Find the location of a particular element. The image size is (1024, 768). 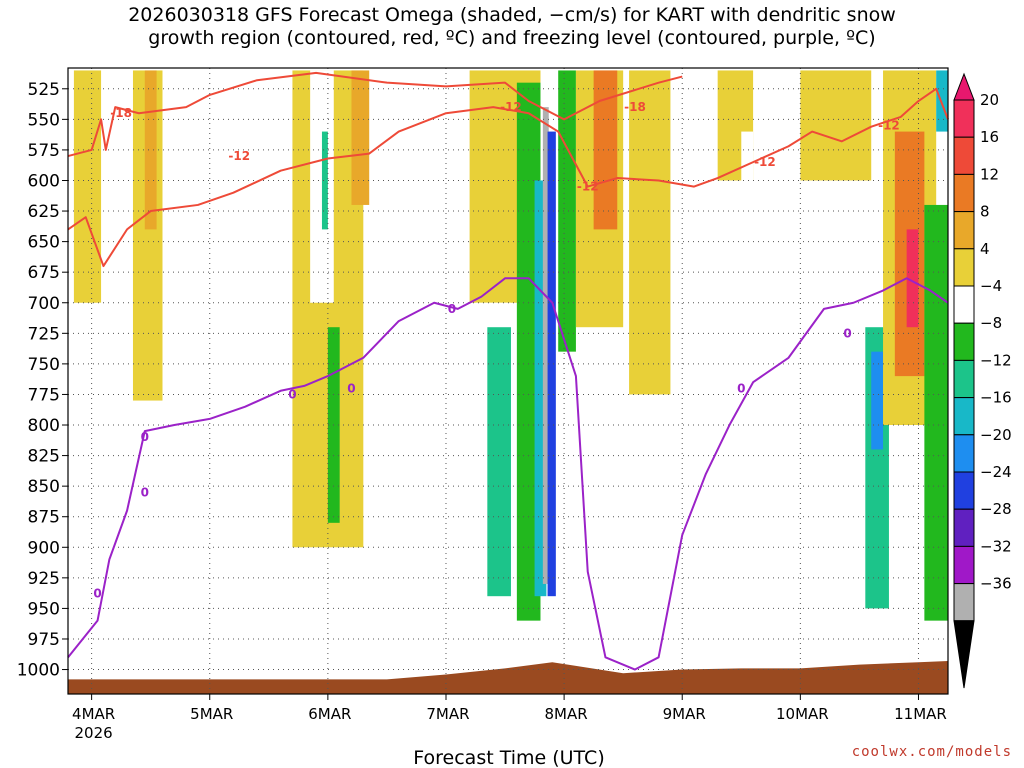

y-tick-label-850: 850 is located at coordinates (44, 487).